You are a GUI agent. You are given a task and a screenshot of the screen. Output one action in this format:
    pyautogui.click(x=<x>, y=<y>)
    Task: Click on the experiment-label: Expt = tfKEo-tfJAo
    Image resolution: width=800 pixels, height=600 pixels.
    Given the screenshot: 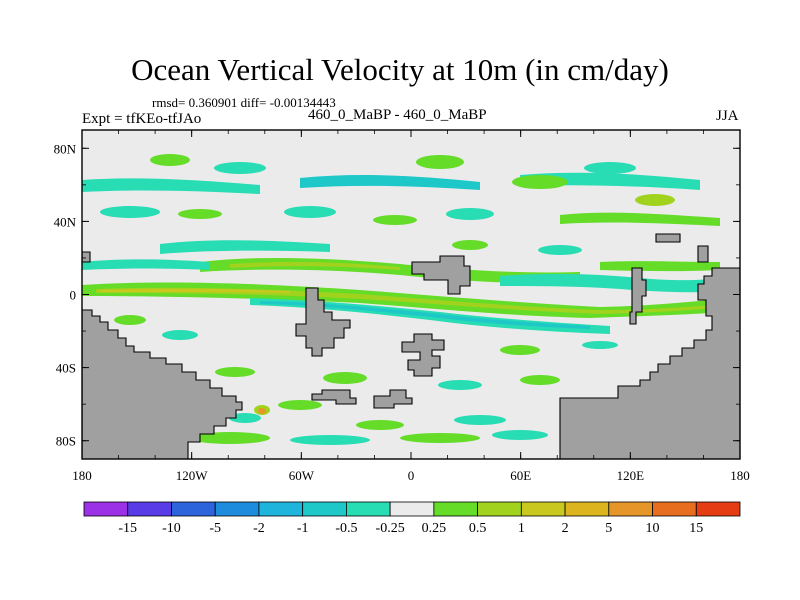 What is the action you would take?
    pyautogui.click(x=142, y=119)
    